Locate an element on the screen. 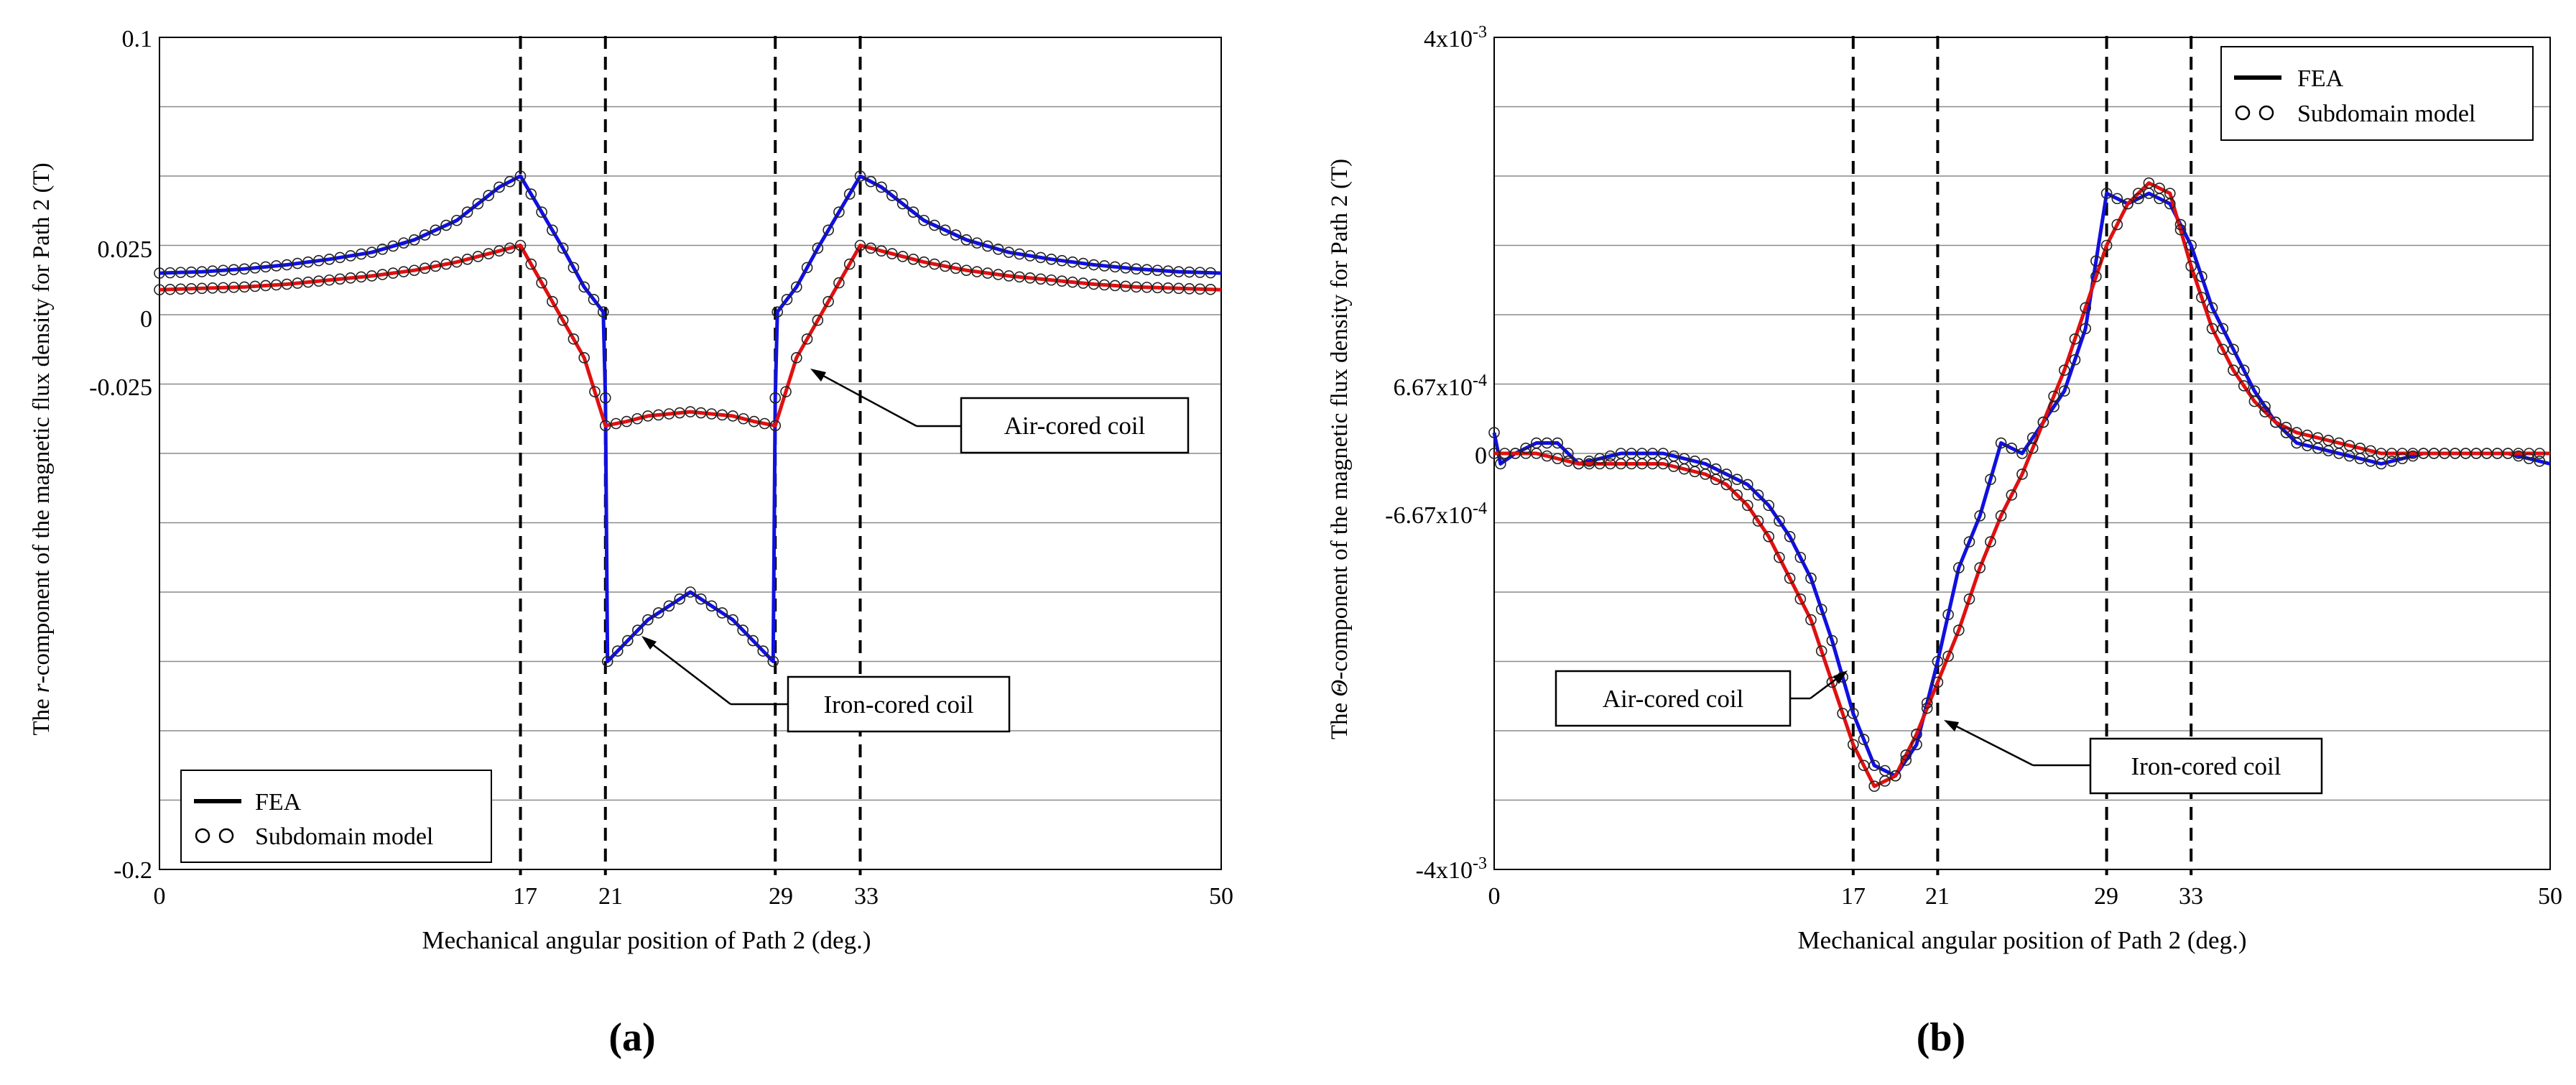 This screenshot has width=2576, height=1085. panel-a-xtick-label: 33 is located at coordinates (866, 896).